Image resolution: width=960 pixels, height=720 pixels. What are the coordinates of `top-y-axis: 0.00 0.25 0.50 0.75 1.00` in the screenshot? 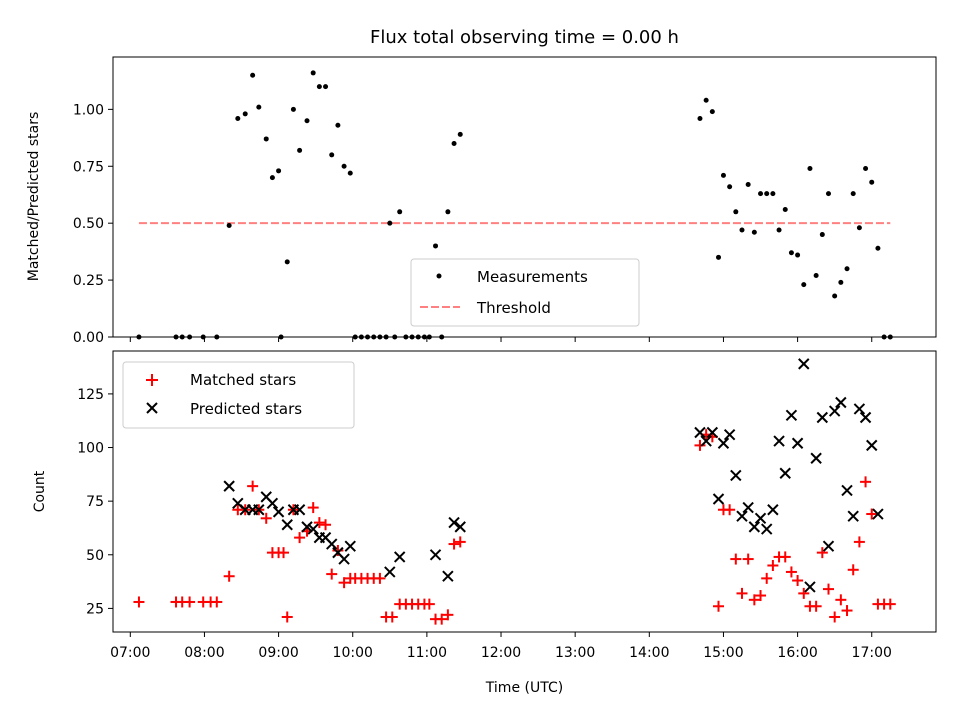 It's located at (93, 224).